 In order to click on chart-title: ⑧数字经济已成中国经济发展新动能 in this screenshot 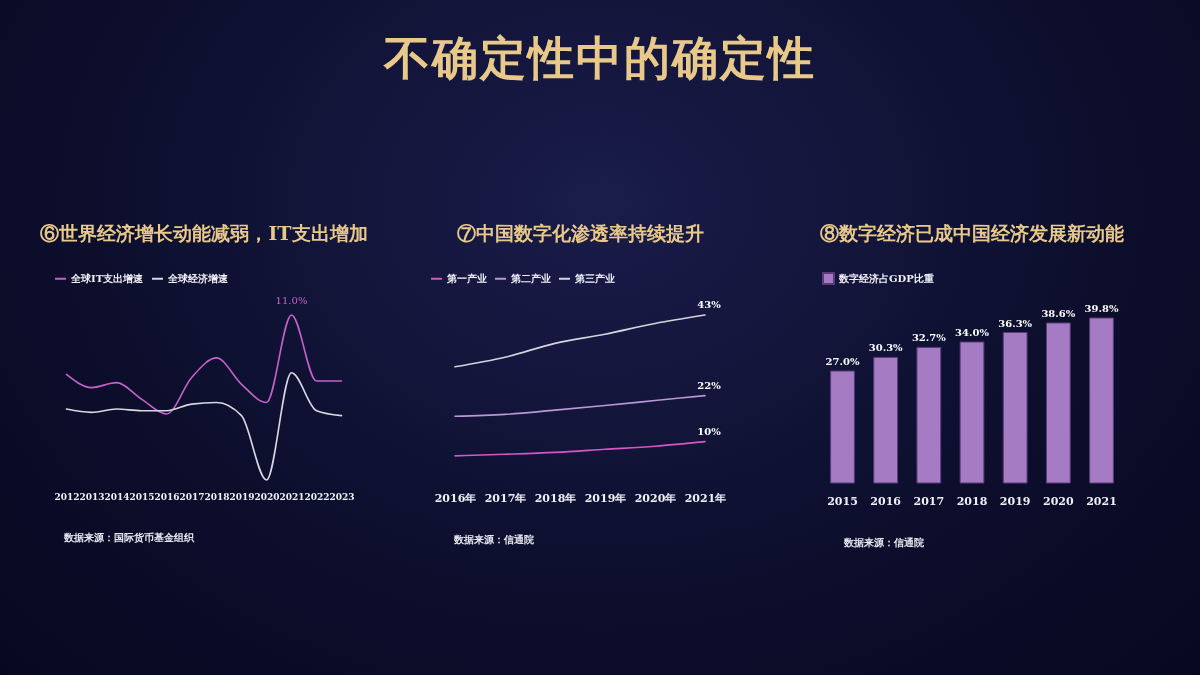, I will do `click(972, 233)`.